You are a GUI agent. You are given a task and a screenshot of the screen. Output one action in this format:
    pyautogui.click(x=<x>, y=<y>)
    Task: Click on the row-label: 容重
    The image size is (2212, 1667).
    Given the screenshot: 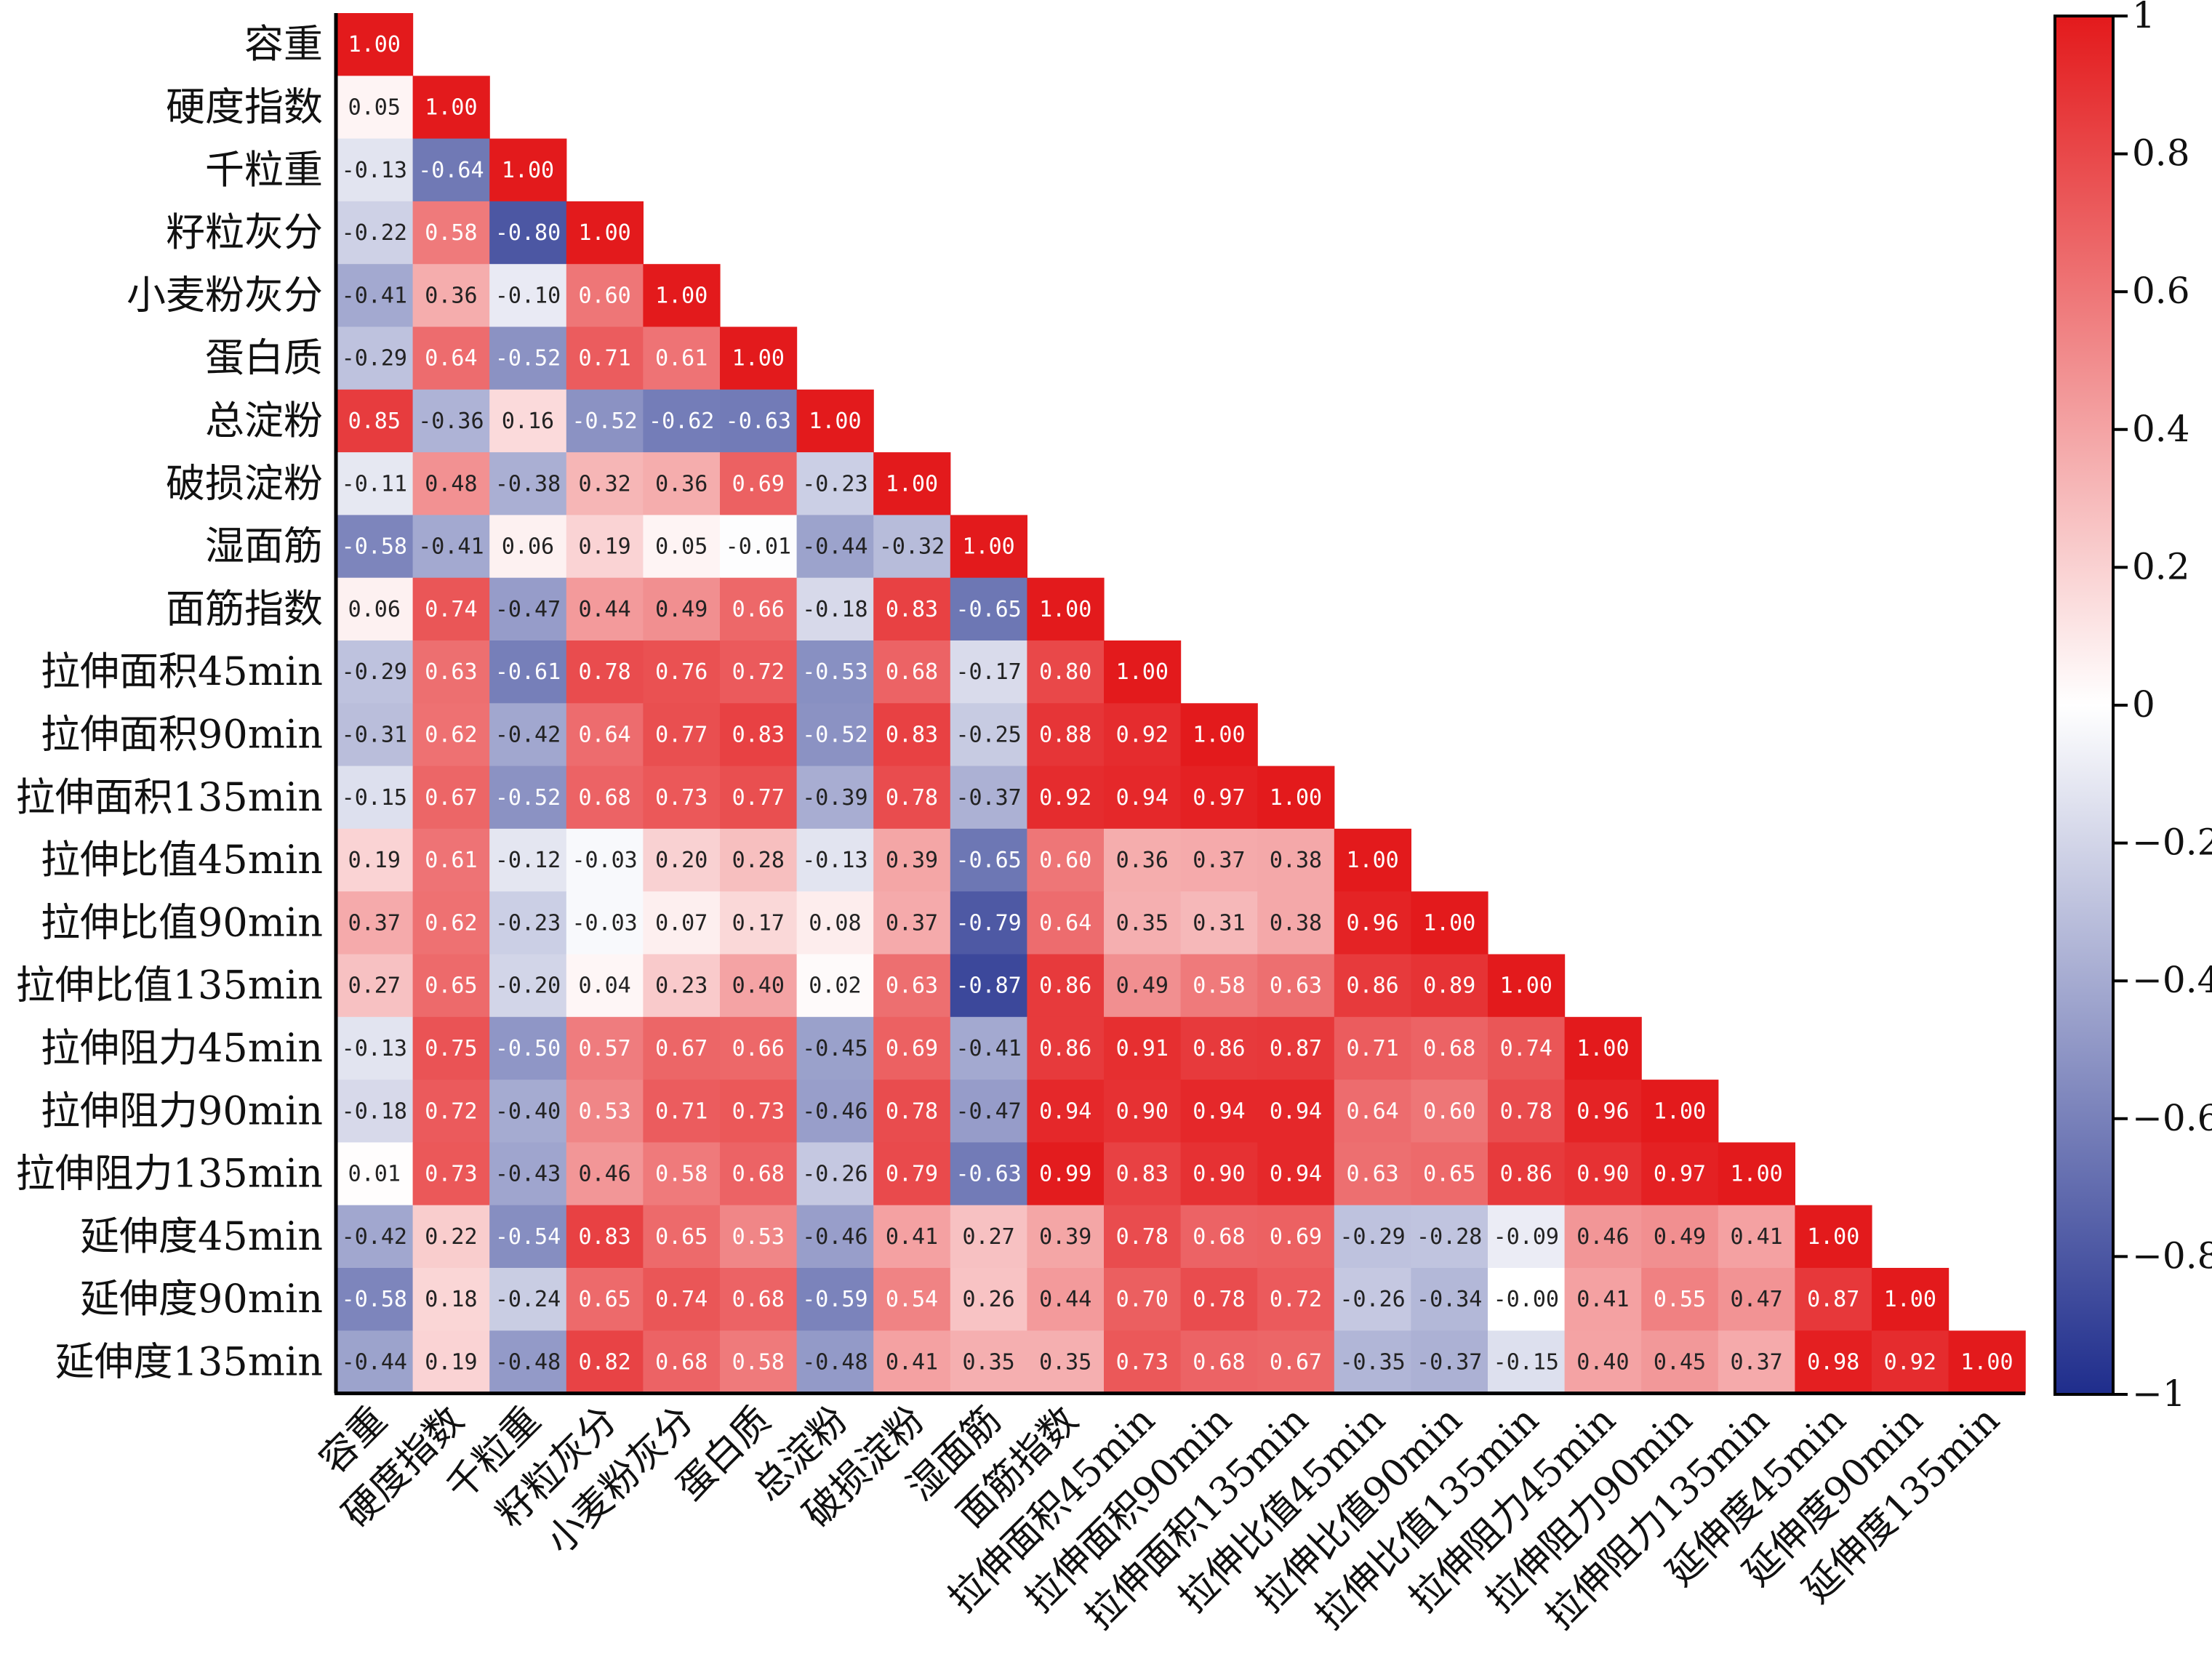 What is the action you would take?
    pyautogui.click(x=283, y=44)
    